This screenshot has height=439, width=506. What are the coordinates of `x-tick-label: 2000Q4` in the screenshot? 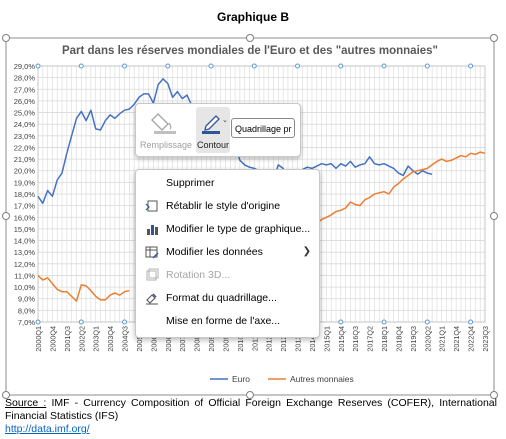 It's located at (52, 339).